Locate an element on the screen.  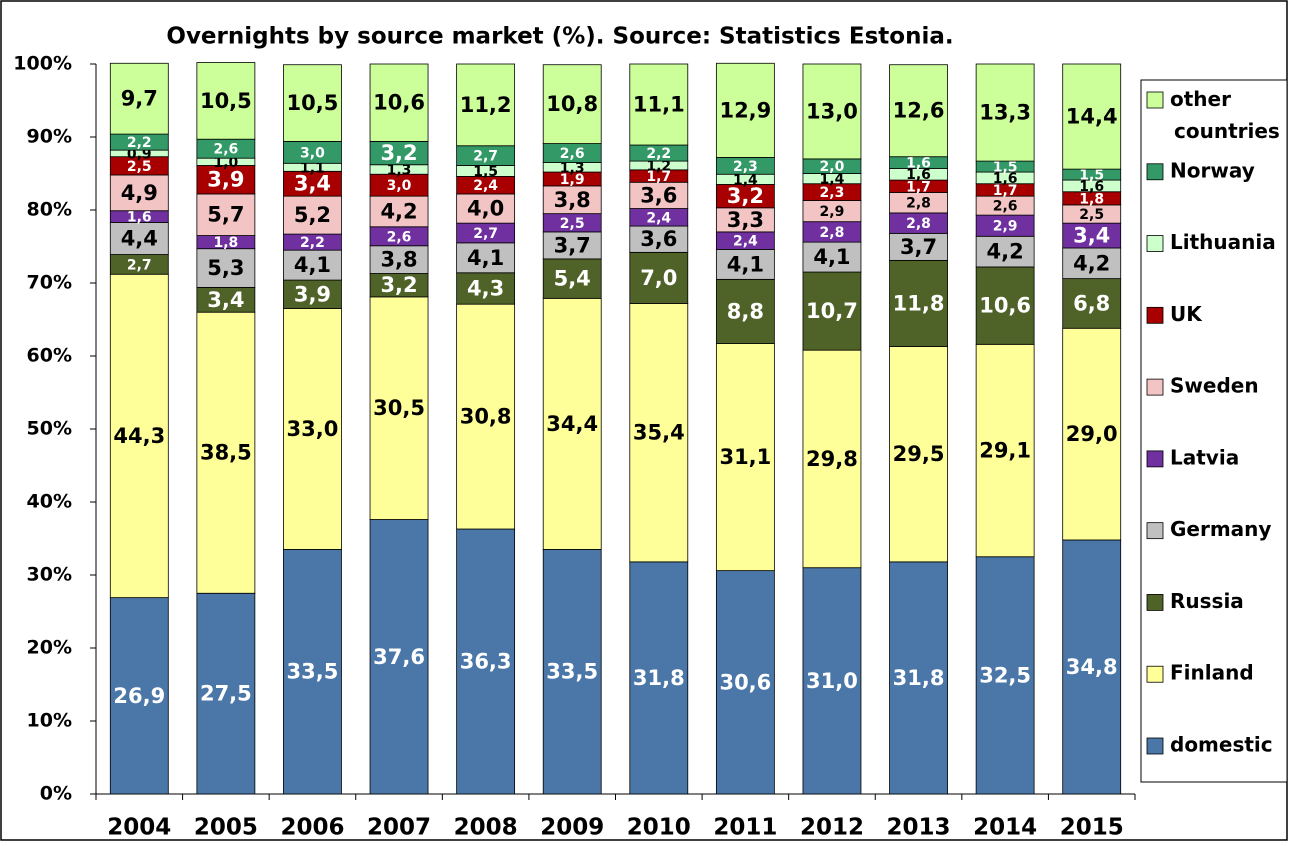
data-label: 3,6 is located at coordinates (658, 239).